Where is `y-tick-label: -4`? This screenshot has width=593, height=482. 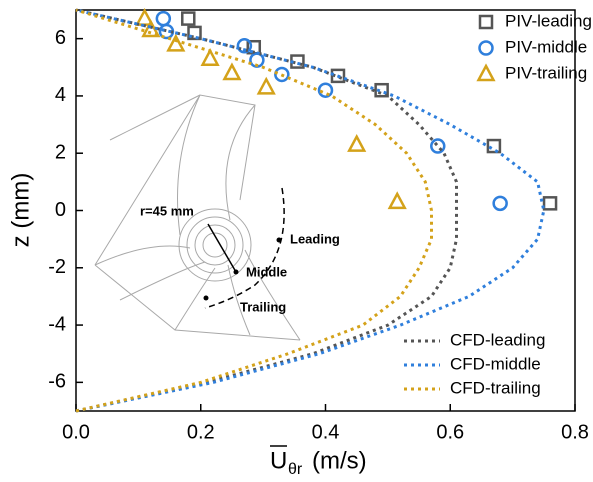 y-tick-label: -4 is located at coordinates (57, 324).